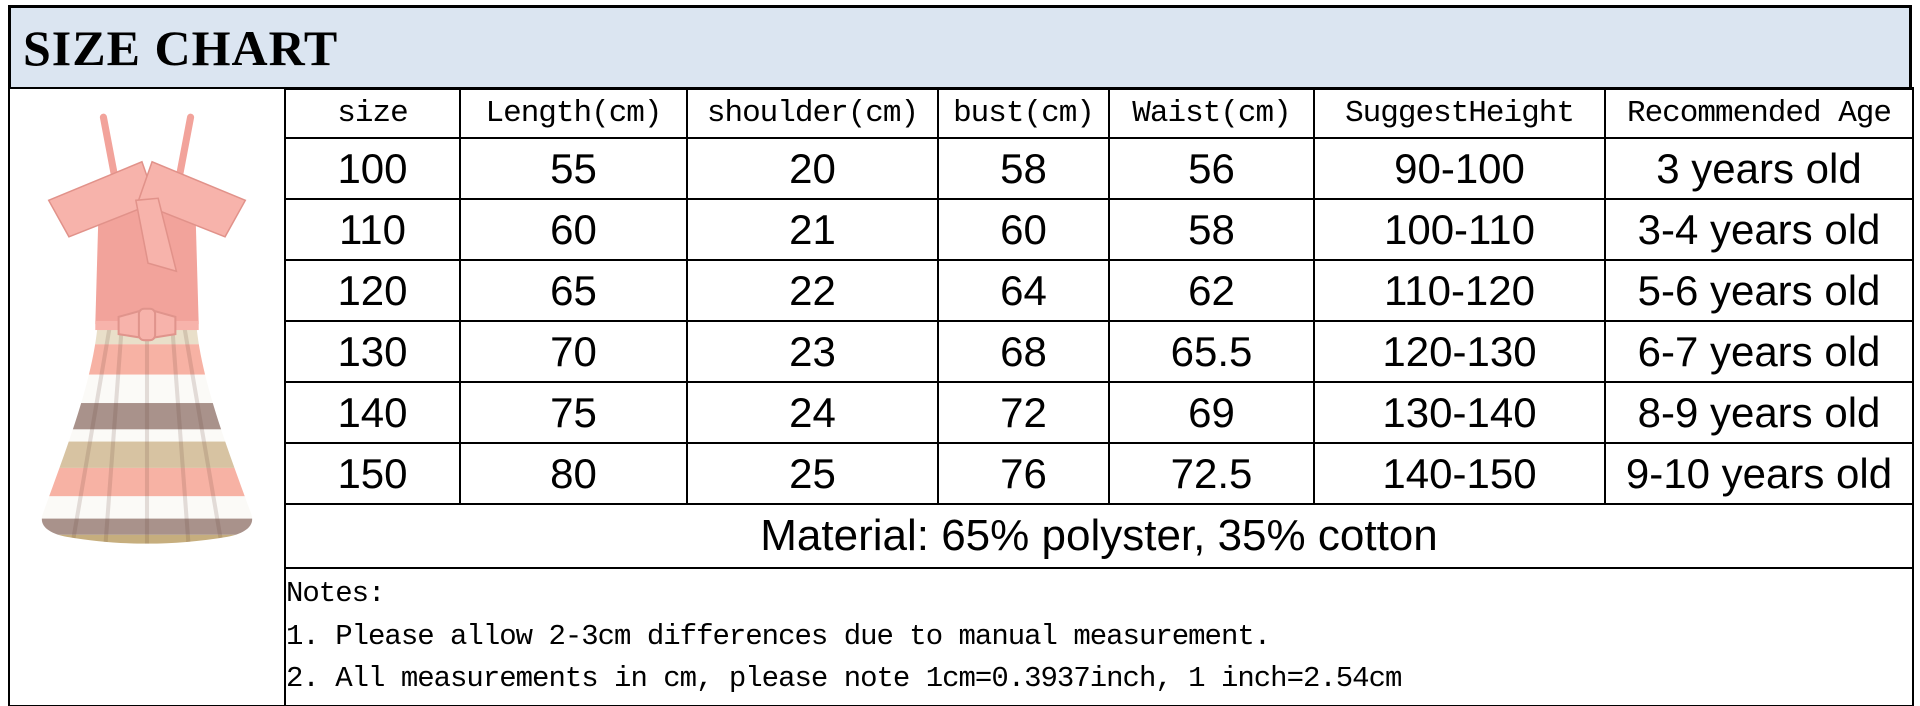 The image size is (1920, 706). I want to click on cell: 140, so click(372, 412).